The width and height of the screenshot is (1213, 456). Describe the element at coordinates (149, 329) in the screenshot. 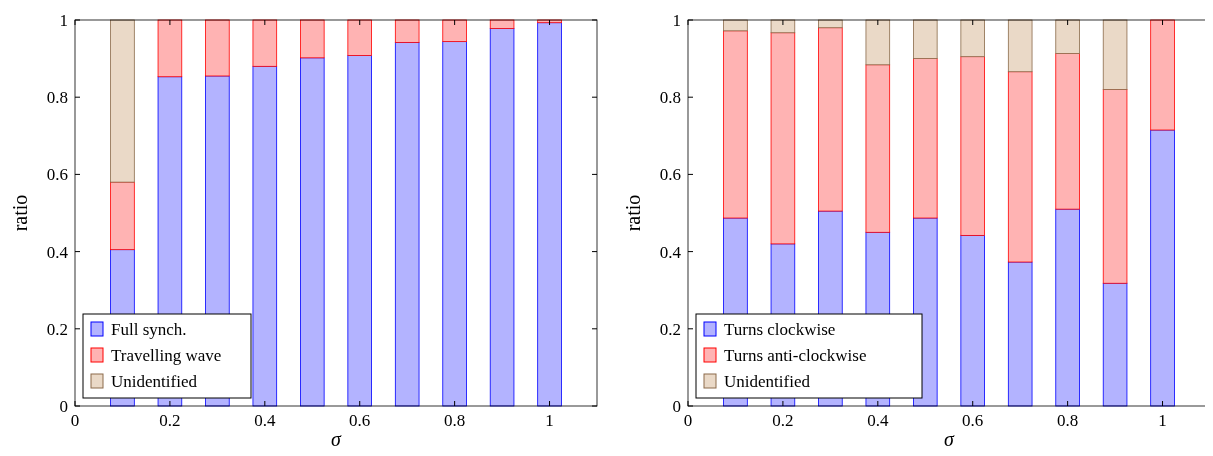

I see `legend-label: Full synch.` at that location.